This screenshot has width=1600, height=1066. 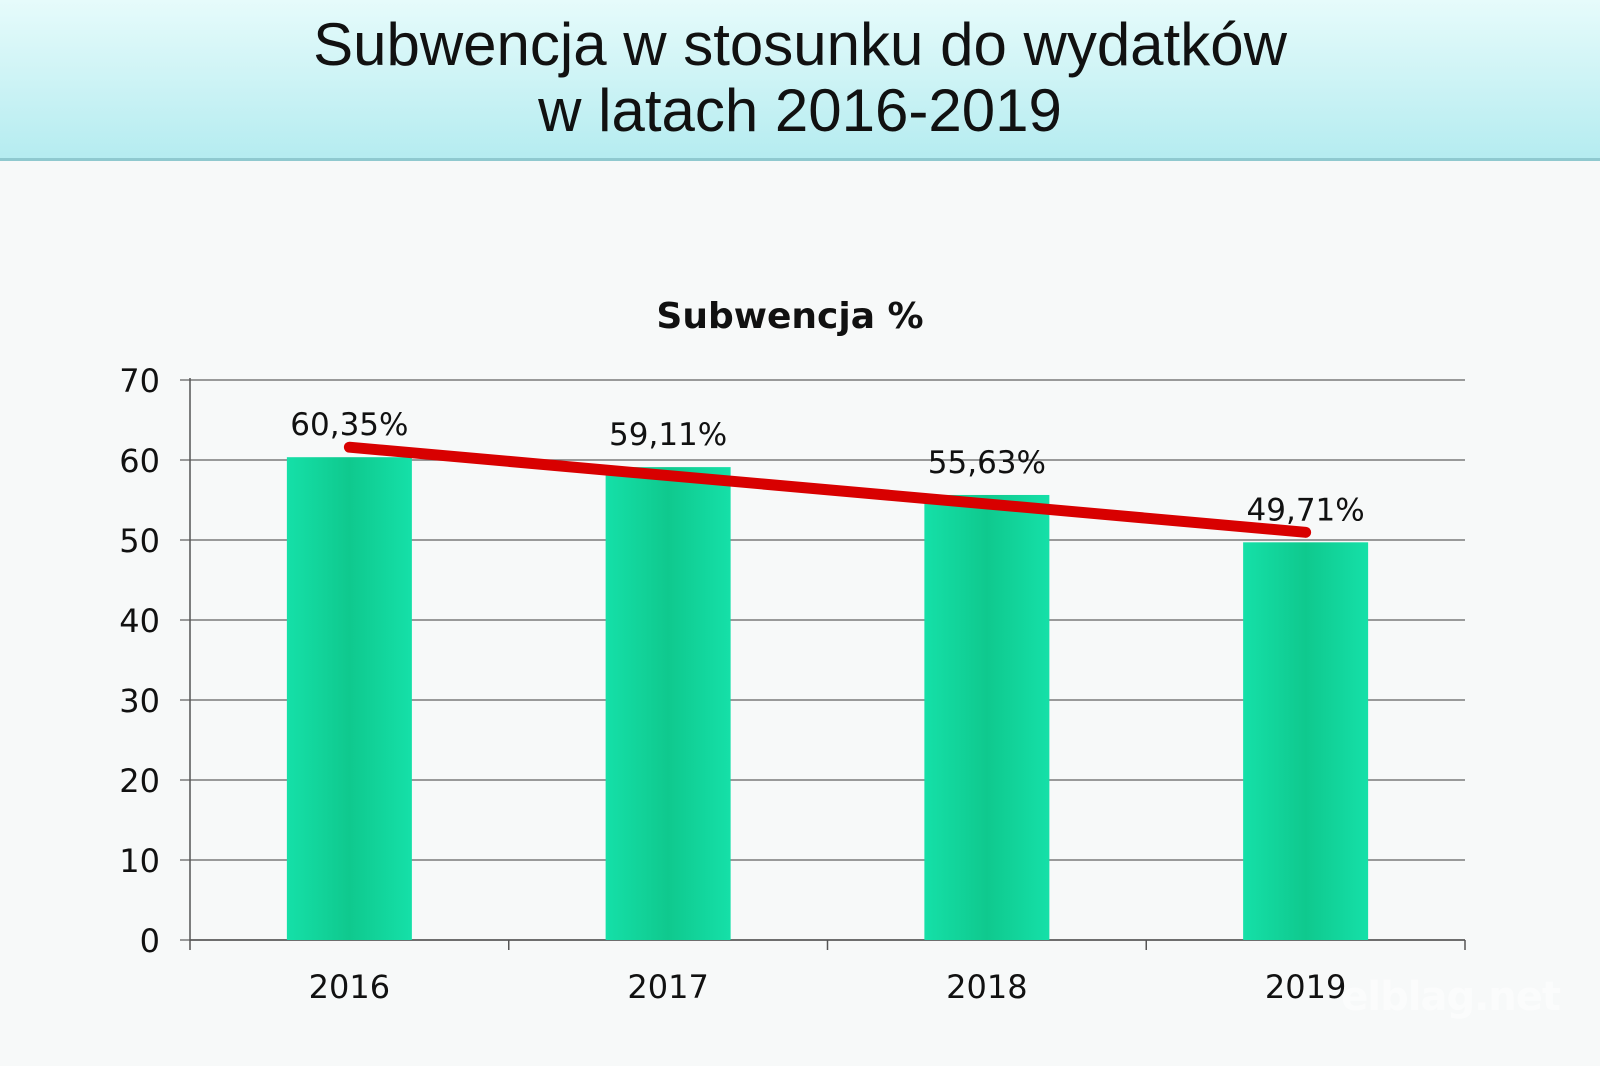 I want to click on x-tick-label: 2017, so click(x=667, y=987).